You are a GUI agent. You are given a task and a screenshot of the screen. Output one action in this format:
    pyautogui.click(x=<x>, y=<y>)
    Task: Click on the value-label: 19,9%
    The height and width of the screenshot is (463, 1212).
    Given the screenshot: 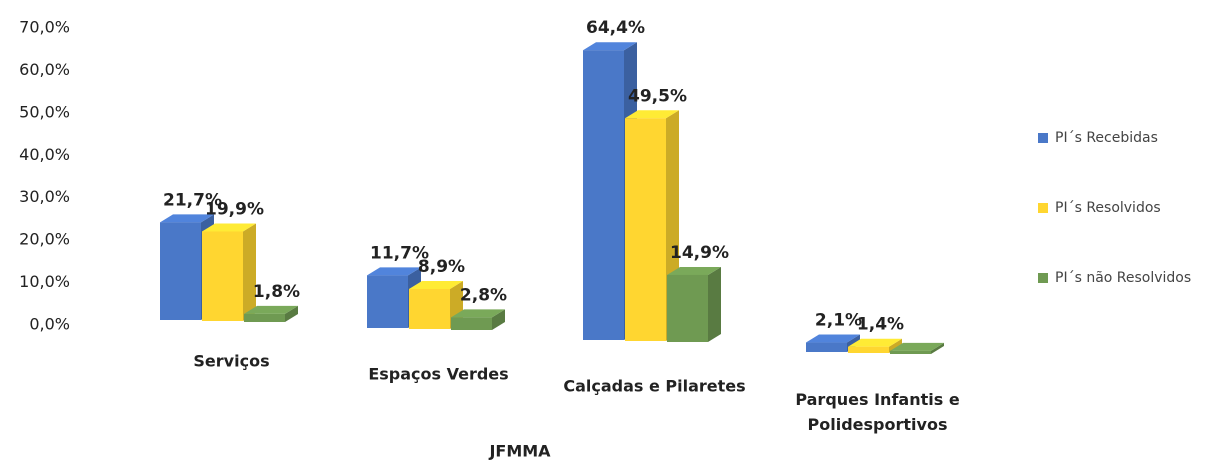 What is the action you would take?
    pyautogui.click(x=234, y=209)
    